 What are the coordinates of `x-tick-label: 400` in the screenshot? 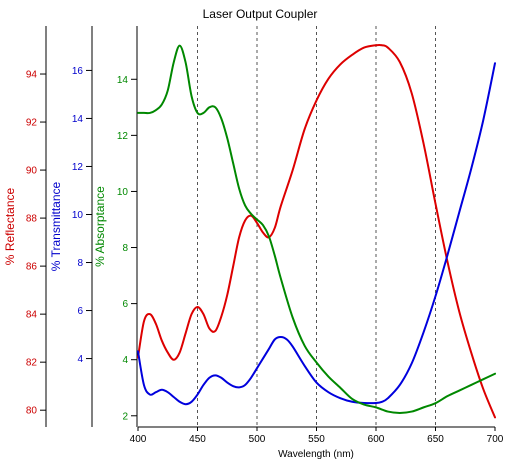 It's located at (138, 439).